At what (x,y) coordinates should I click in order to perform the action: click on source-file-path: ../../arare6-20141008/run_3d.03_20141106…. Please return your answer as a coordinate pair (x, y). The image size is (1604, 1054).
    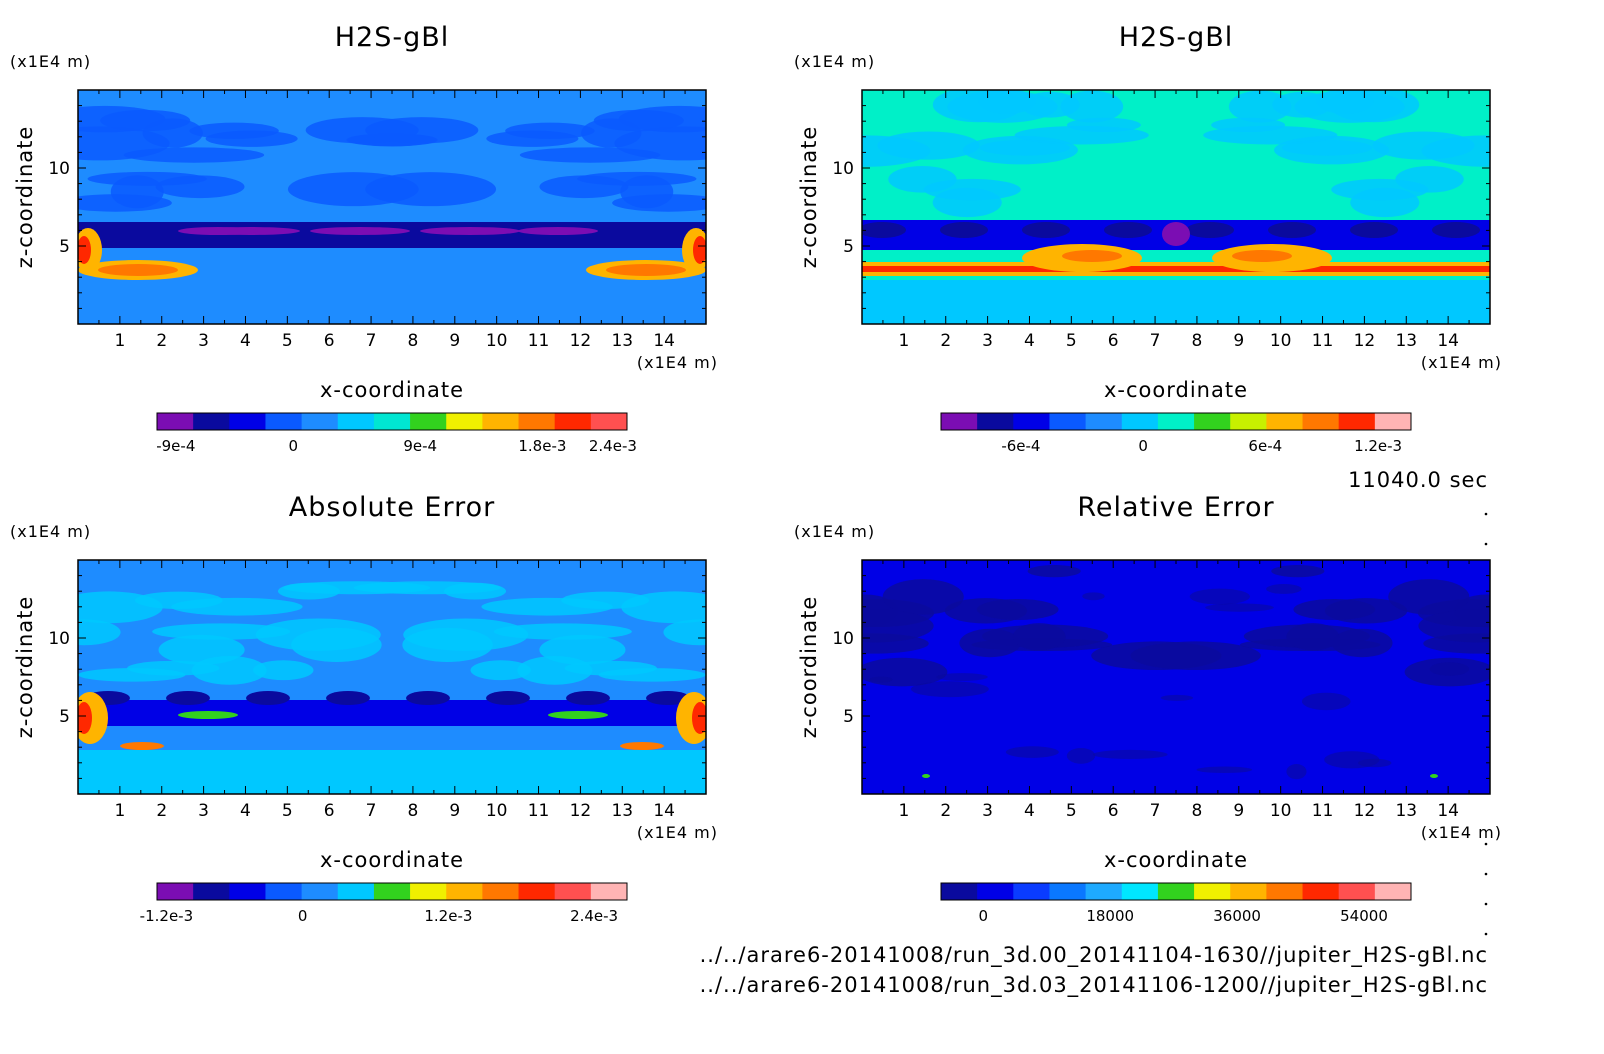
    Looking at the image, I should click on (1094, 985).